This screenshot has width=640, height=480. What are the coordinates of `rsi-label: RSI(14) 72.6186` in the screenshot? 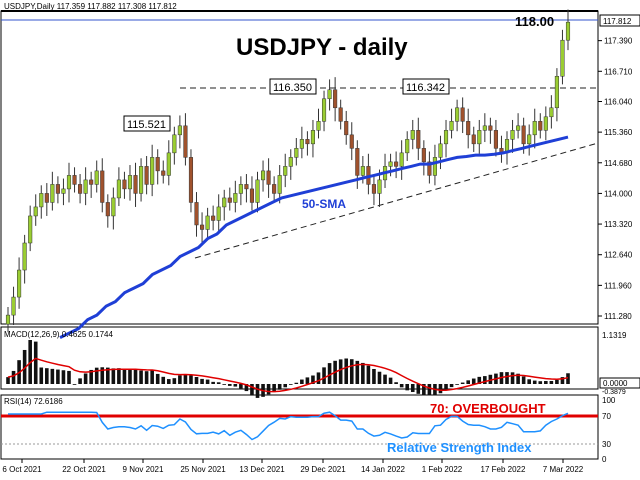 It's located at (33, 401).